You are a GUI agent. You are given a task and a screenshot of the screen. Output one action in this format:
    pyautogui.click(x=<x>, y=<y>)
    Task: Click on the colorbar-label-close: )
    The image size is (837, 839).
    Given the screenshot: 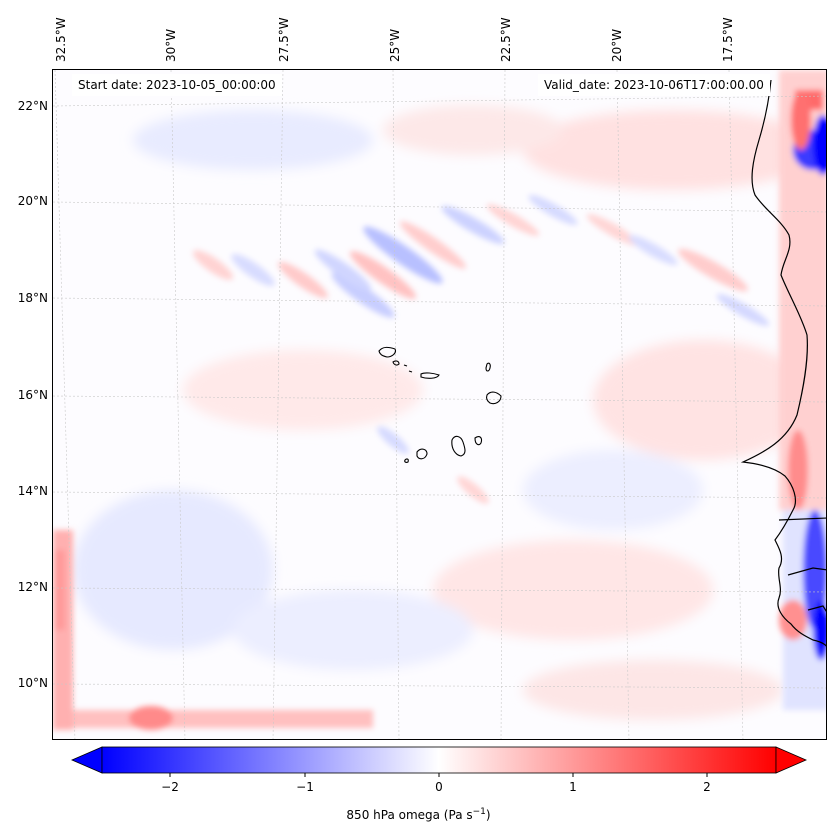 What is the action you would take?
    pyautogui.click(x=488, y=815)
    